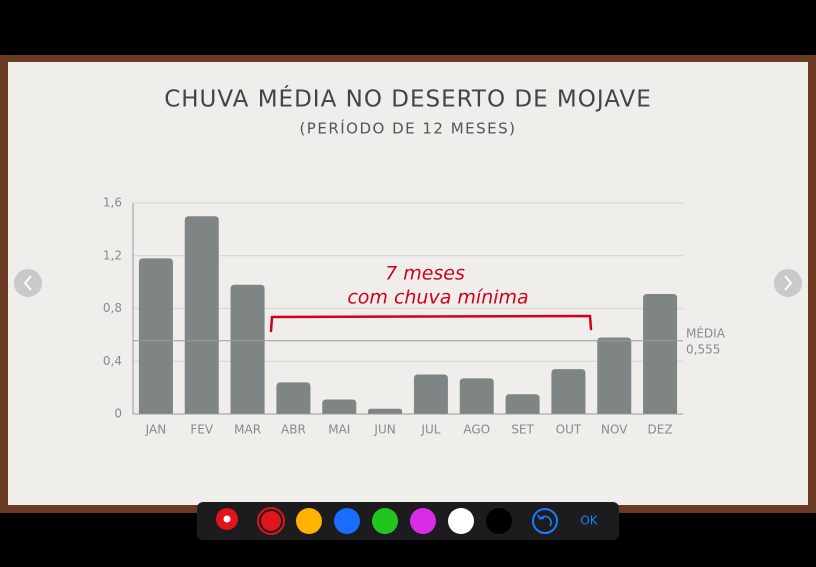 The image size is (816, 567). I want to click on x-tick-label: FEV, so click(201, 430).